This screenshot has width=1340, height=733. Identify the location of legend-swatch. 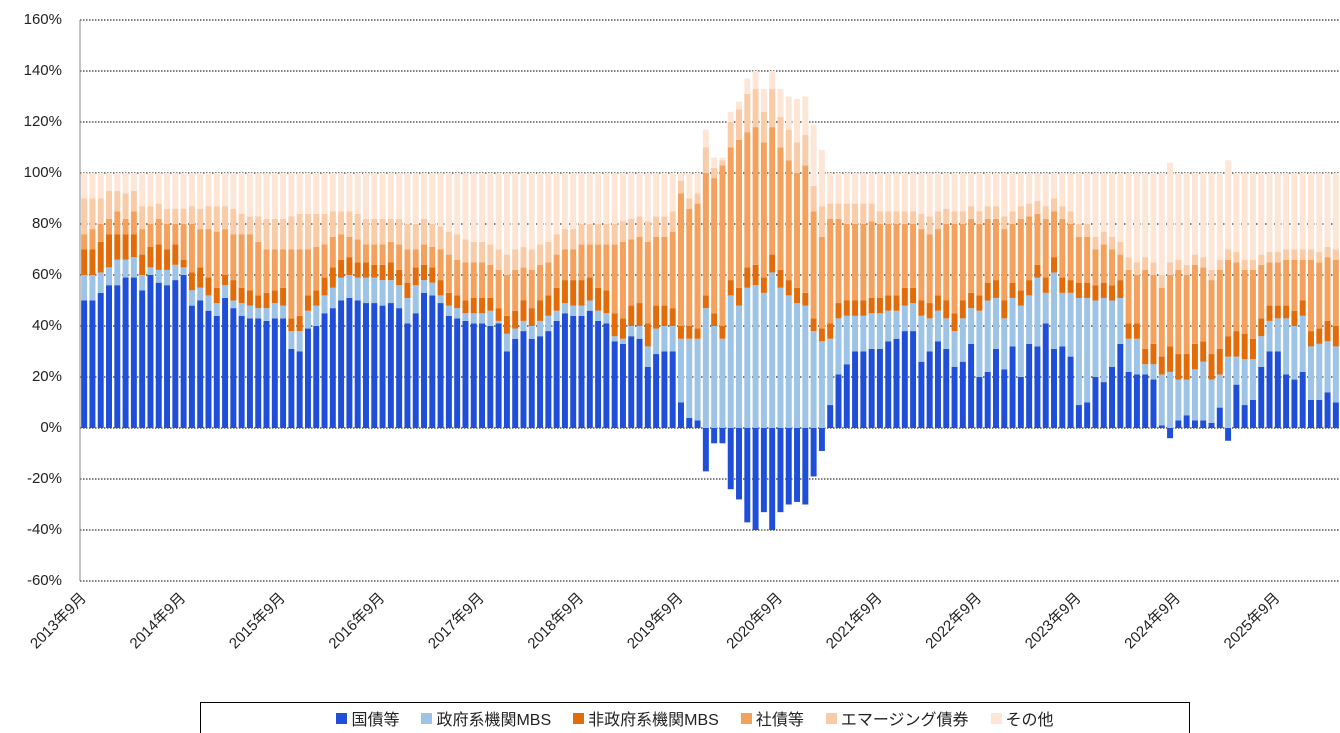
(579, 718).